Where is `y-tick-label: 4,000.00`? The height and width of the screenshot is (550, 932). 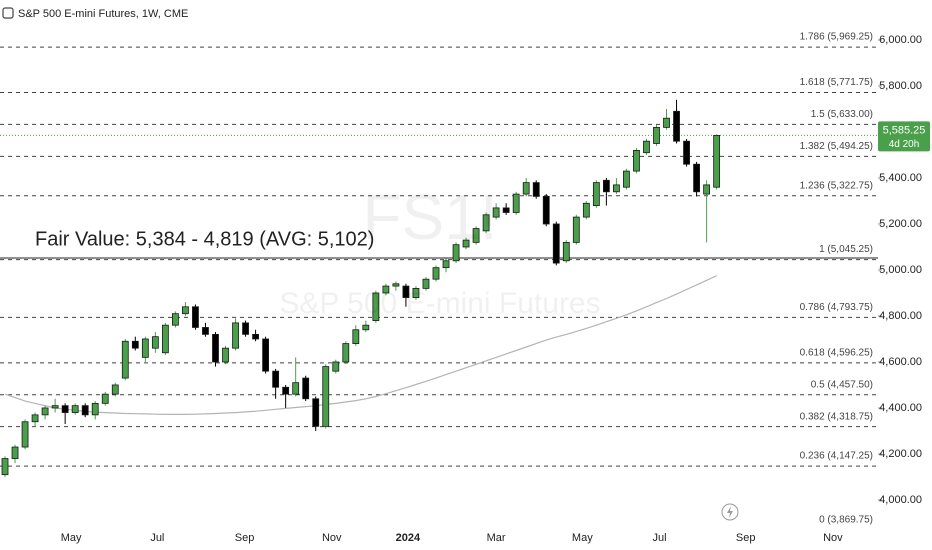
y-tick-label: 4,000.00 is located at coordinates (900, 500).